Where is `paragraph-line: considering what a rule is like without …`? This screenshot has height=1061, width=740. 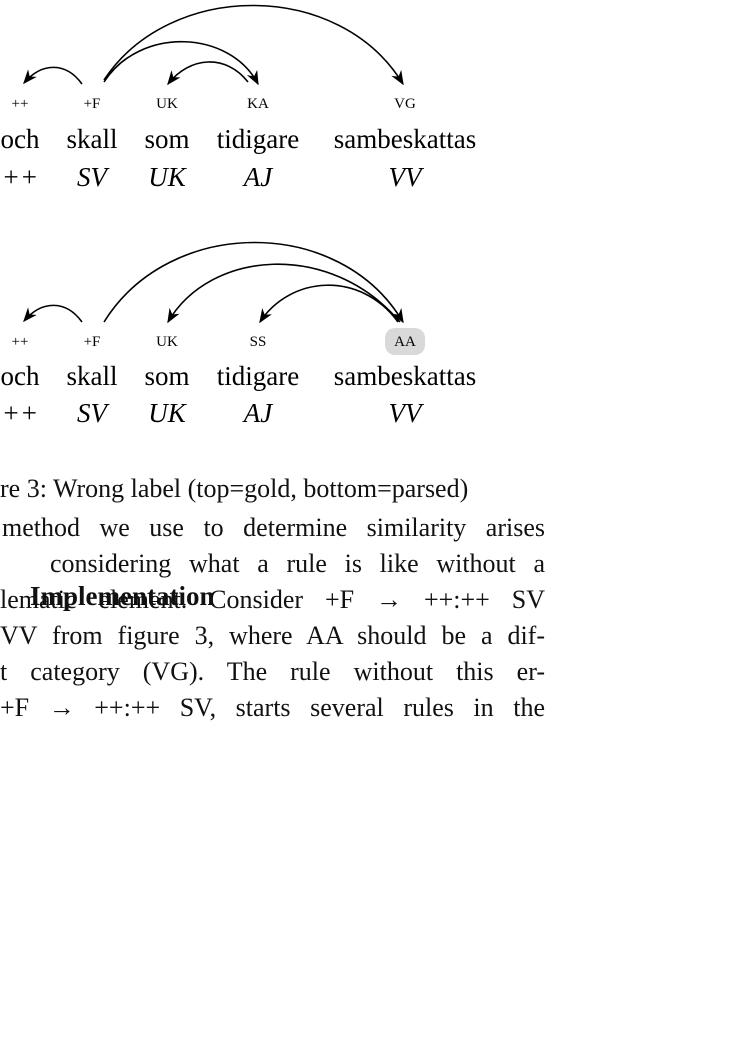
paragraph-line: considering what a rule is like without … is located at coordinates (297, 563).